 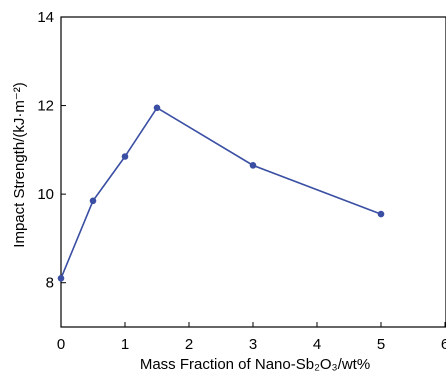 I want to click on y-axis-label: Impact Strength/(kJ·m⁻²), so click(x=19, y=164).